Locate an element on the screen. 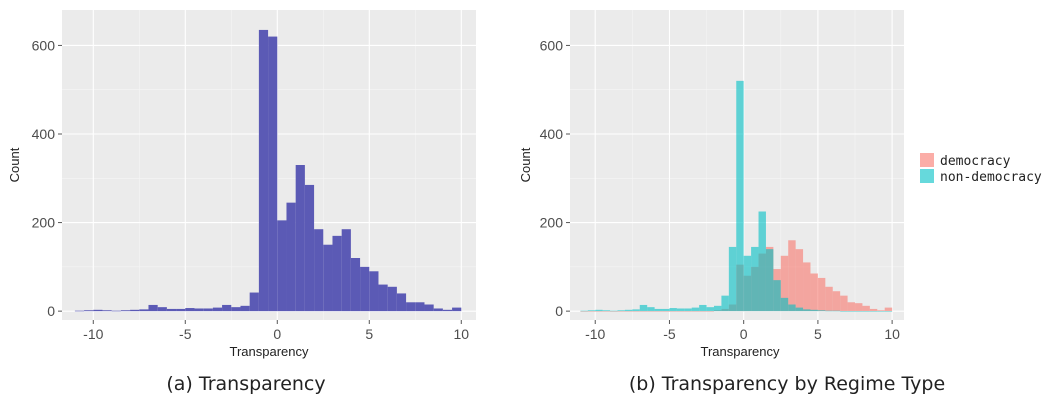  caption-b: (b) Transparency by Regime Type is located at coordinates (787, 384).